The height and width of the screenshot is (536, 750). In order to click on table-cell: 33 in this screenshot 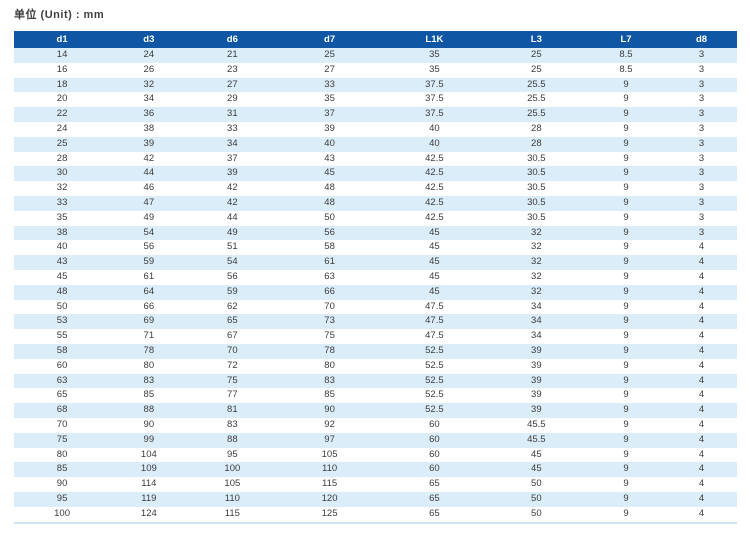, I will do `click(329, 84)`.